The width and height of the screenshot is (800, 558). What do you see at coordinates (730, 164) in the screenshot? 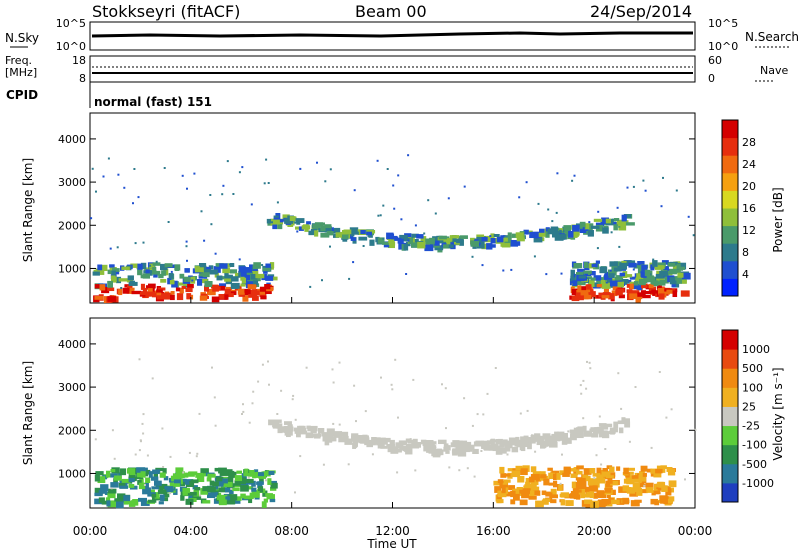
I see `colorbar-swatch` at bounding box center [730, 164].